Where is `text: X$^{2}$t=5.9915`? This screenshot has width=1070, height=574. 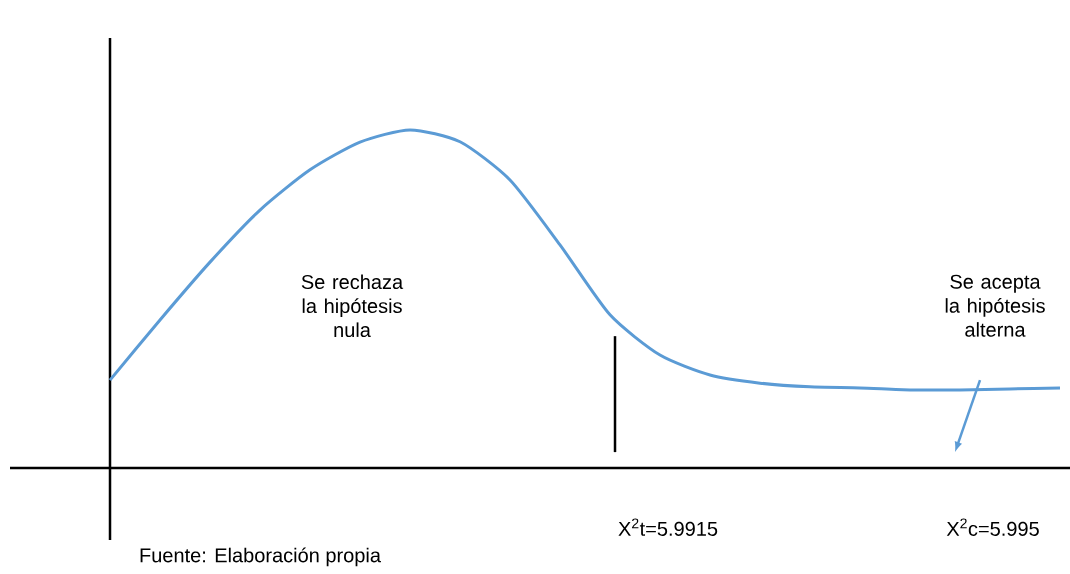 text: X$^{2}$t=5.9915 is located at coordinates (668, 527).